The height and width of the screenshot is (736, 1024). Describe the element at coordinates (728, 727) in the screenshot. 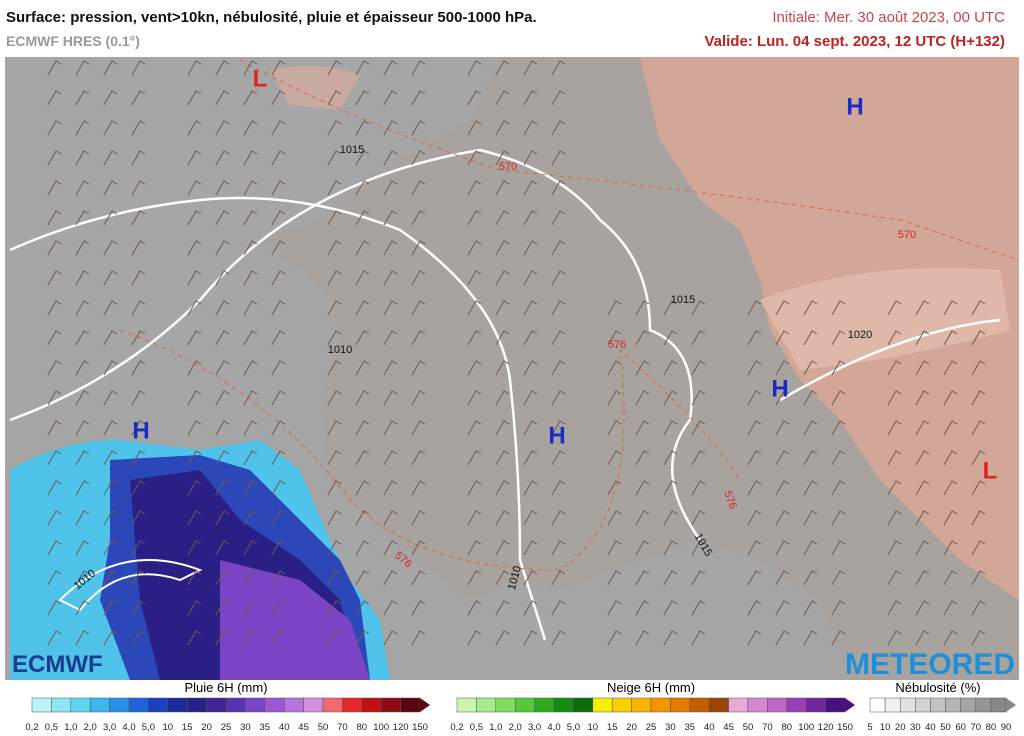

I see `legend-label: 45` at that location.